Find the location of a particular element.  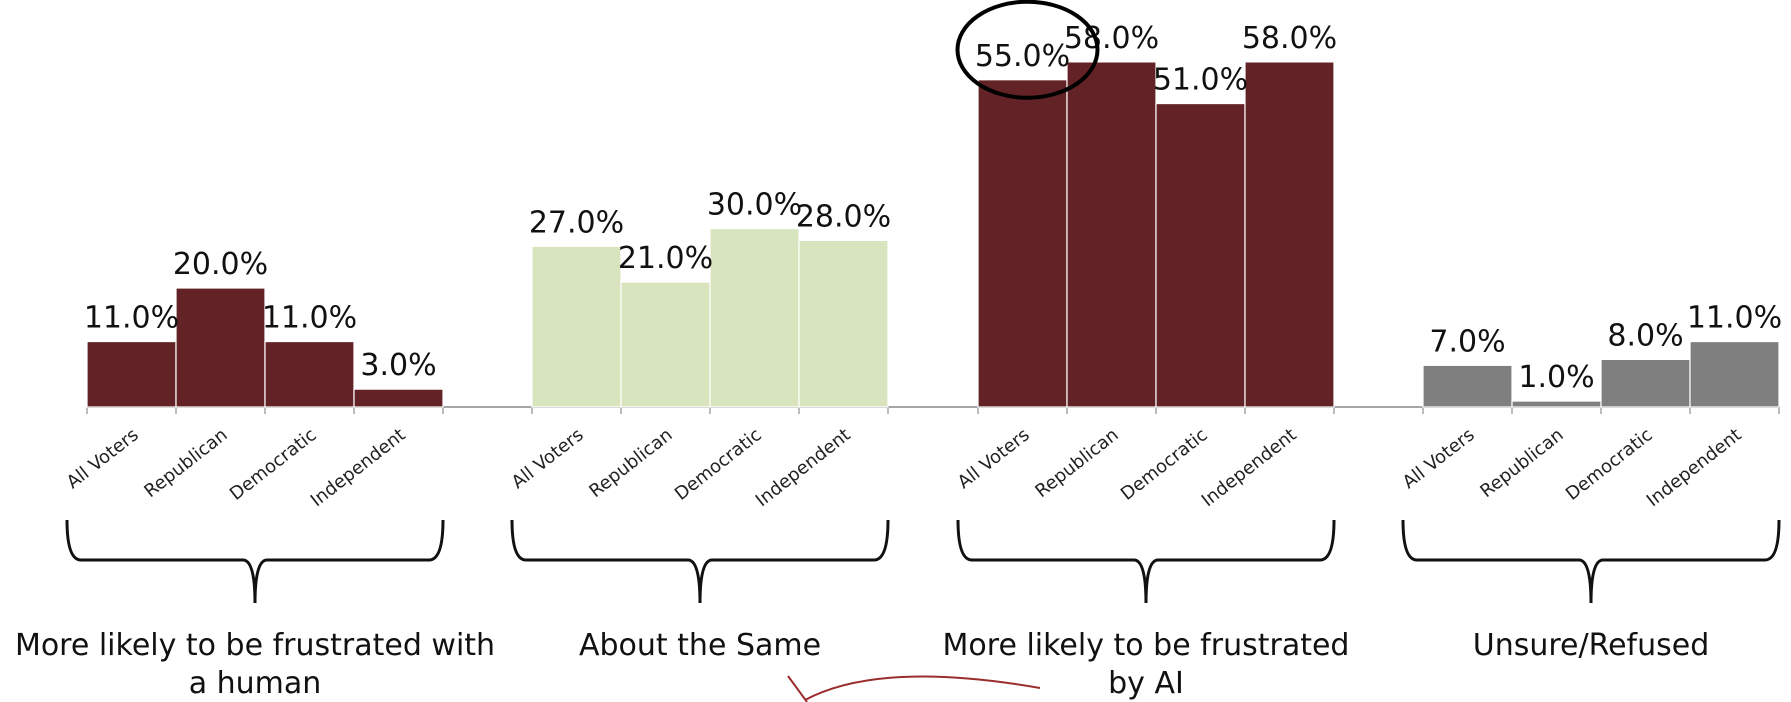

curved-arrow-head is located at coordinates (797, 688).